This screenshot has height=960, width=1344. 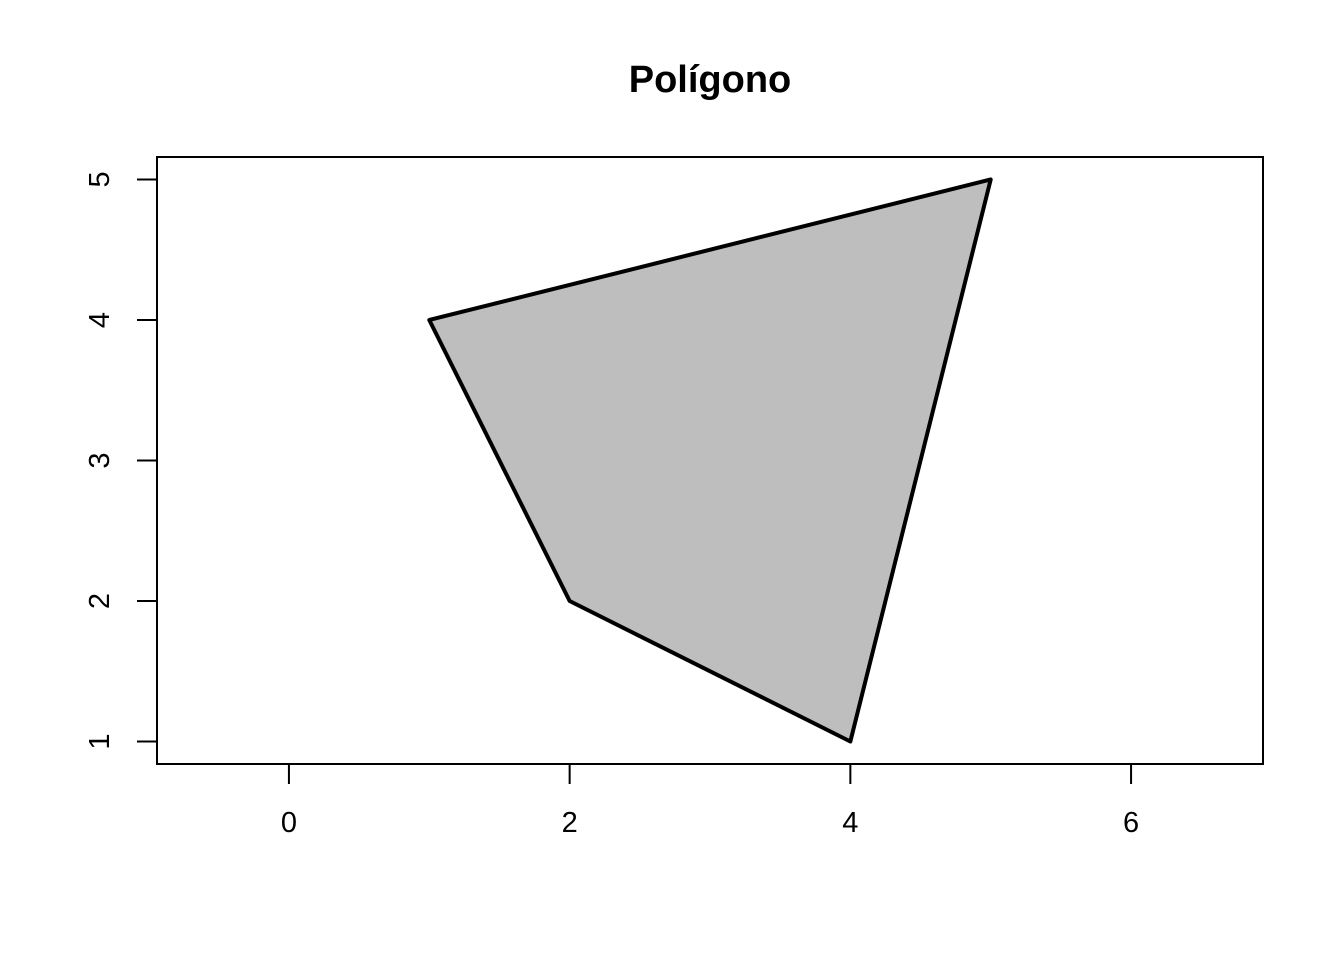 What do you see at coordinates (100, 179) in the screenshot?
I see `y-tick-label: 5` at bounding box center [100, 179].